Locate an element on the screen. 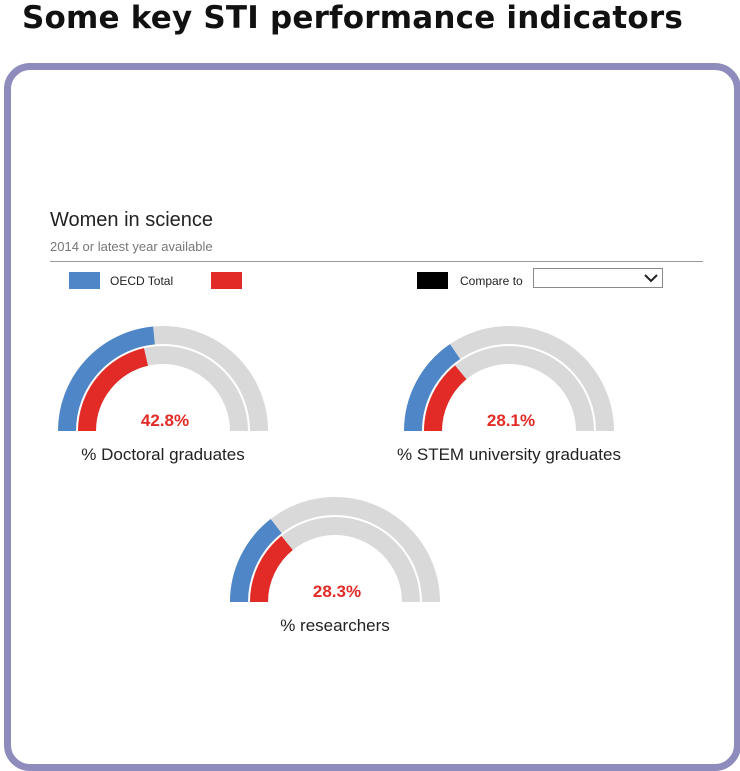 Image resolution: width=740 pixels, height=771 pixels. gauge-category-label: % researchers is located at coordinates (335, 625).